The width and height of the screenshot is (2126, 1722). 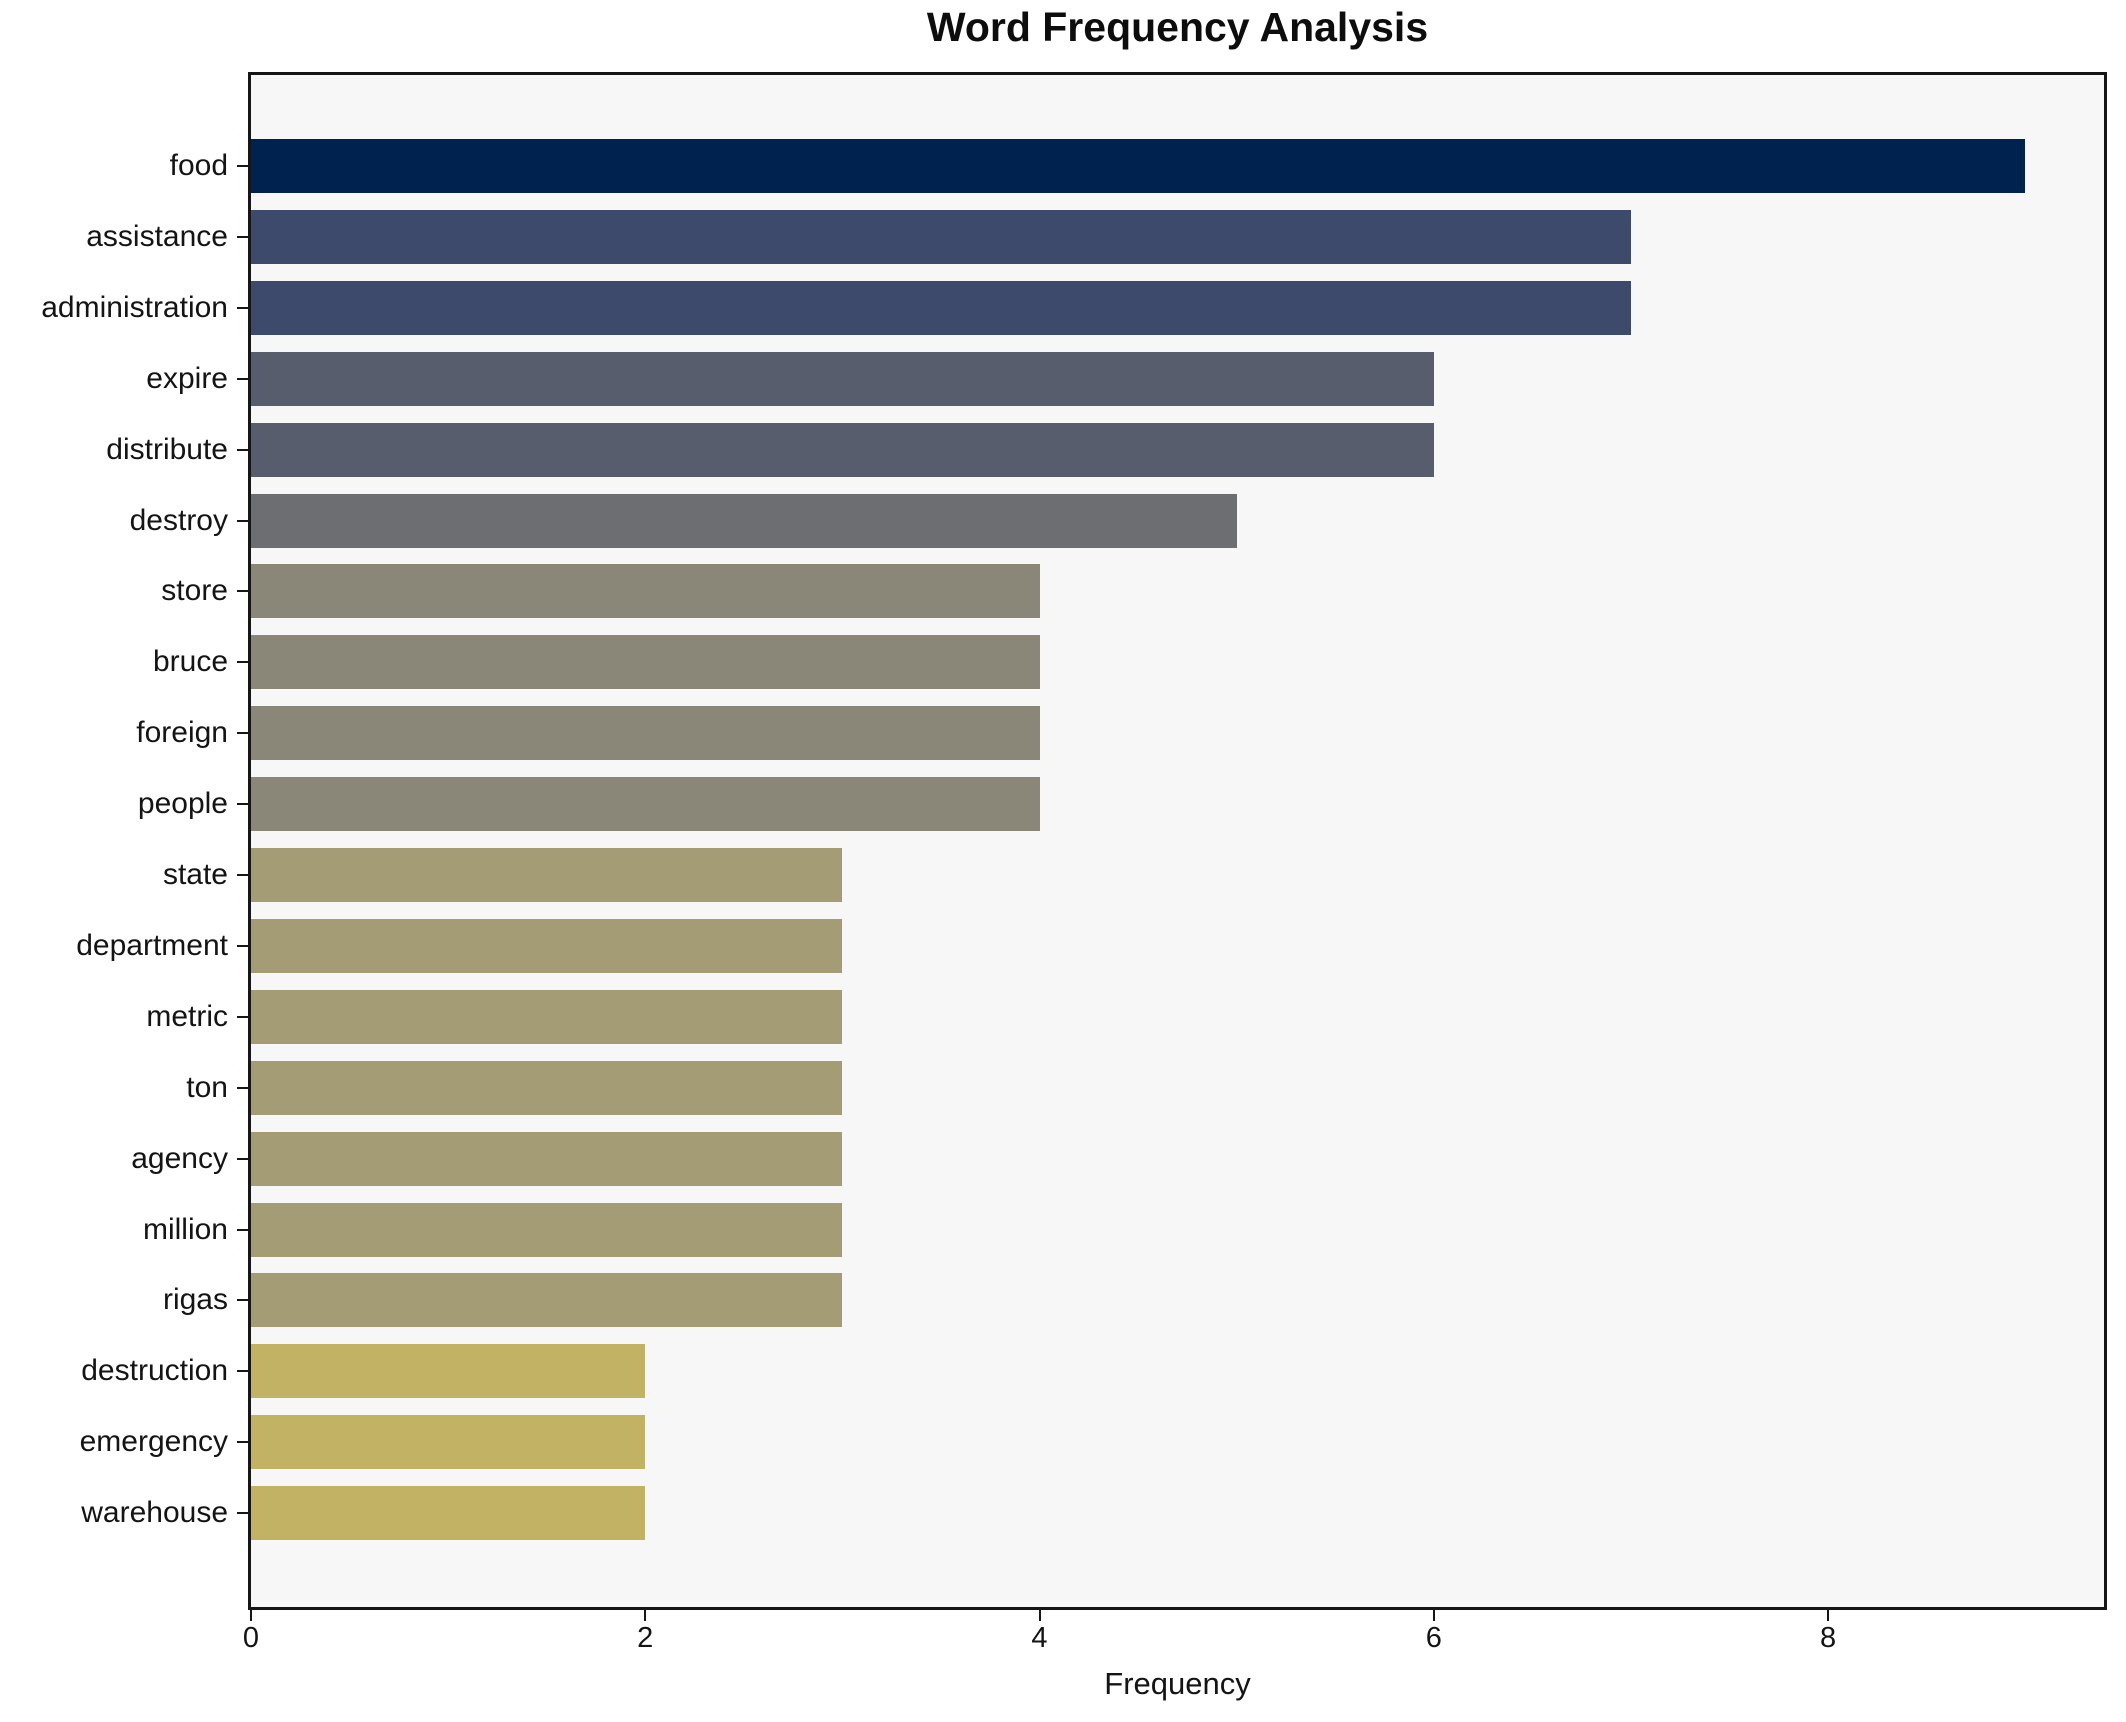 I want to click on y-tick-label: store, so click(x=194, y=591).